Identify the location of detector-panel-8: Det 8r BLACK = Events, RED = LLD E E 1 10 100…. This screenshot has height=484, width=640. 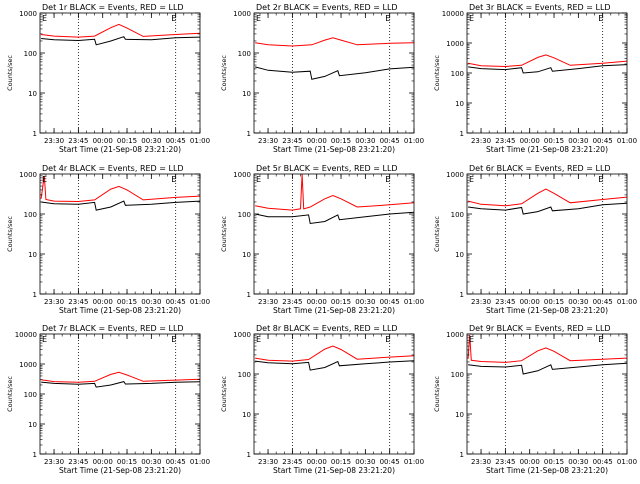
(322, 399).